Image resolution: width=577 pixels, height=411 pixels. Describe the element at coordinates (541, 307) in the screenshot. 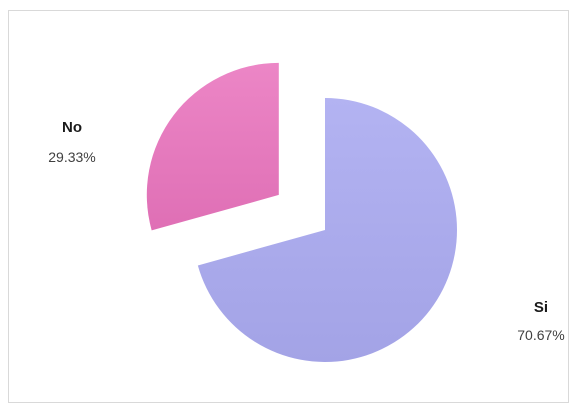

I see `slice-label-si: Si` at that location.